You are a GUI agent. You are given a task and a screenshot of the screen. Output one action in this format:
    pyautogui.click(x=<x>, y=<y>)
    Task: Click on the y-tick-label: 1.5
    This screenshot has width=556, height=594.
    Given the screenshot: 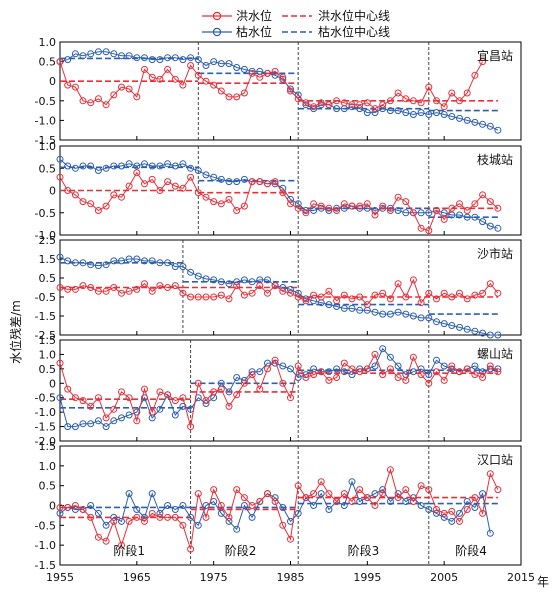 What is the action you would take?
    pyautogui.click(x=48, y=446)
    